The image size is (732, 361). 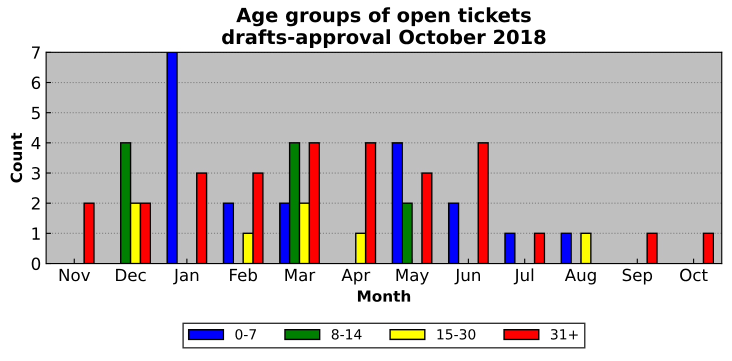 What do you see at coordinates (36, 203) in the screenshot?
I see `y-tick-label: 2` at bounding box center [36, 203].